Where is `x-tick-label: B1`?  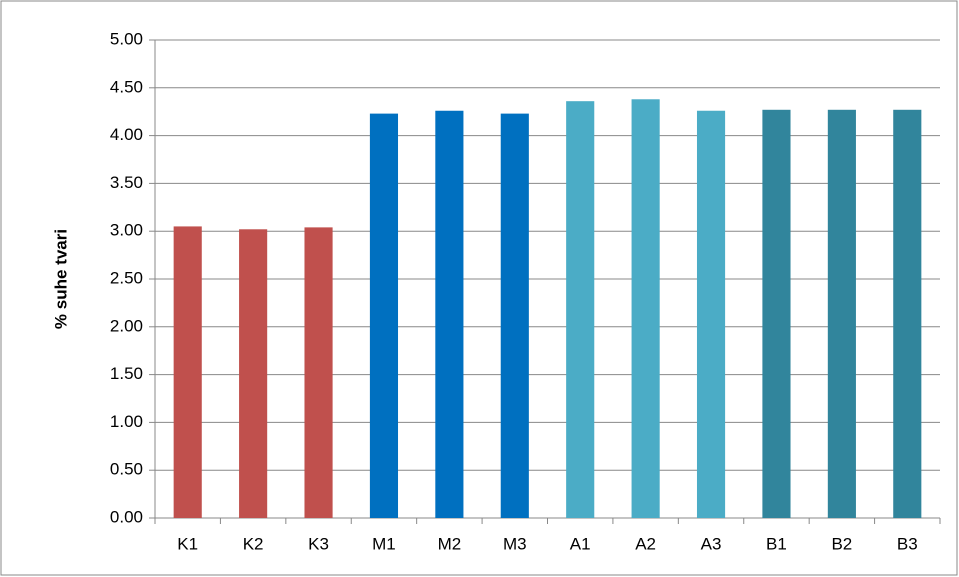 x-tick-label: B1 is located at coordinates (776, 543).